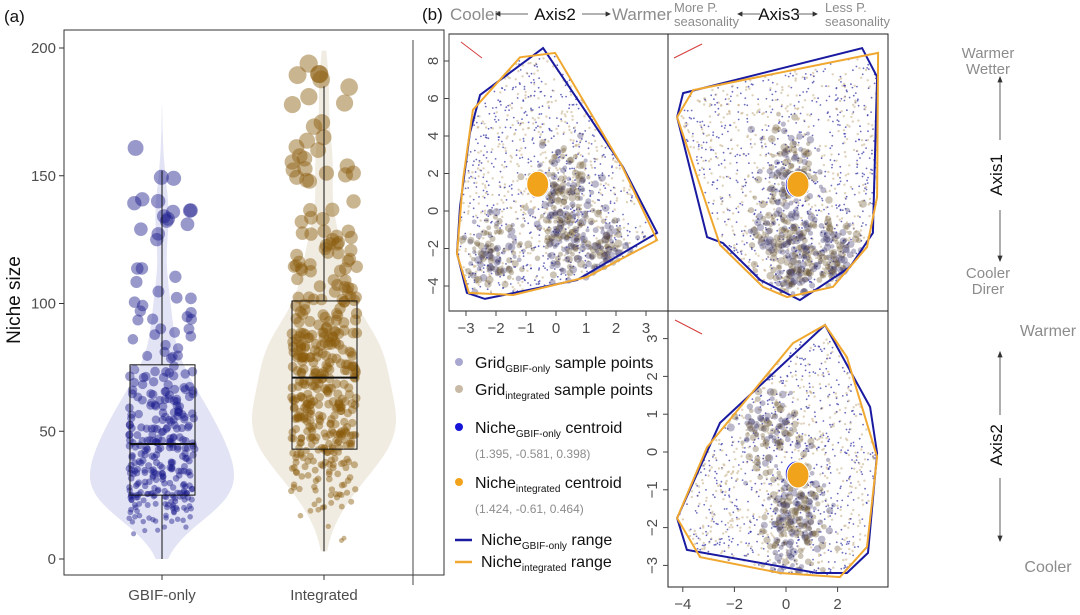 This screenshot has height=615, width=1080. Describe the element at coordinates (471, 50) in the screenshot. I see `direction-arrow-icon` at that location.